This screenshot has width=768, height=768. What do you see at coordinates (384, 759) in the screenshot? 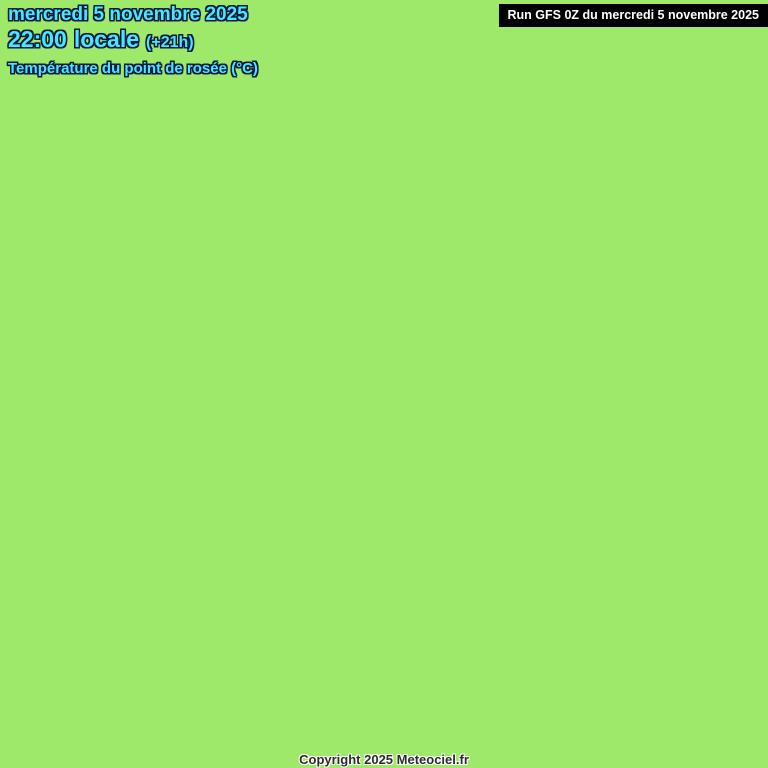
I see `copyright-notice: Copyright 2025 Meteociel.fr` at bounding box center [384, 759].